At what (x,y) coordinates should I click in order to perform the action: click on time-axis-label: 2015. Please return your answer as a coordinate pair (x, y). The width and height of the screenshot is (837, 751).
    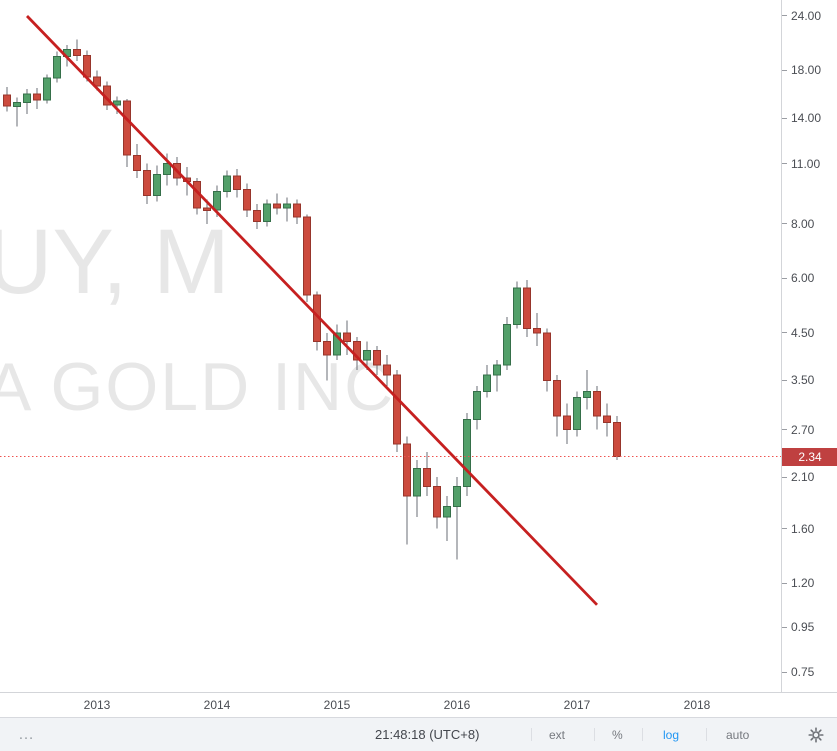
    Looking at the image, I should click on (337, 705).